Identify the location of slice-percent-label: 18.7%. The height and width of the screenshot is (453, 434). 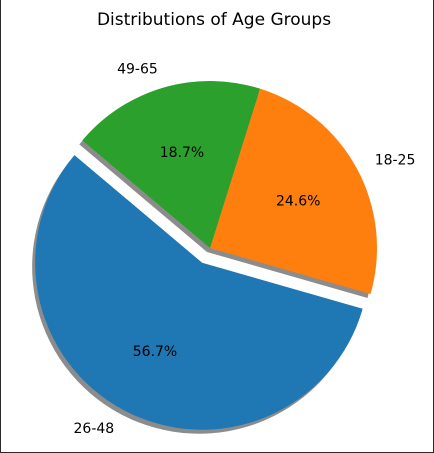
(182, 153).